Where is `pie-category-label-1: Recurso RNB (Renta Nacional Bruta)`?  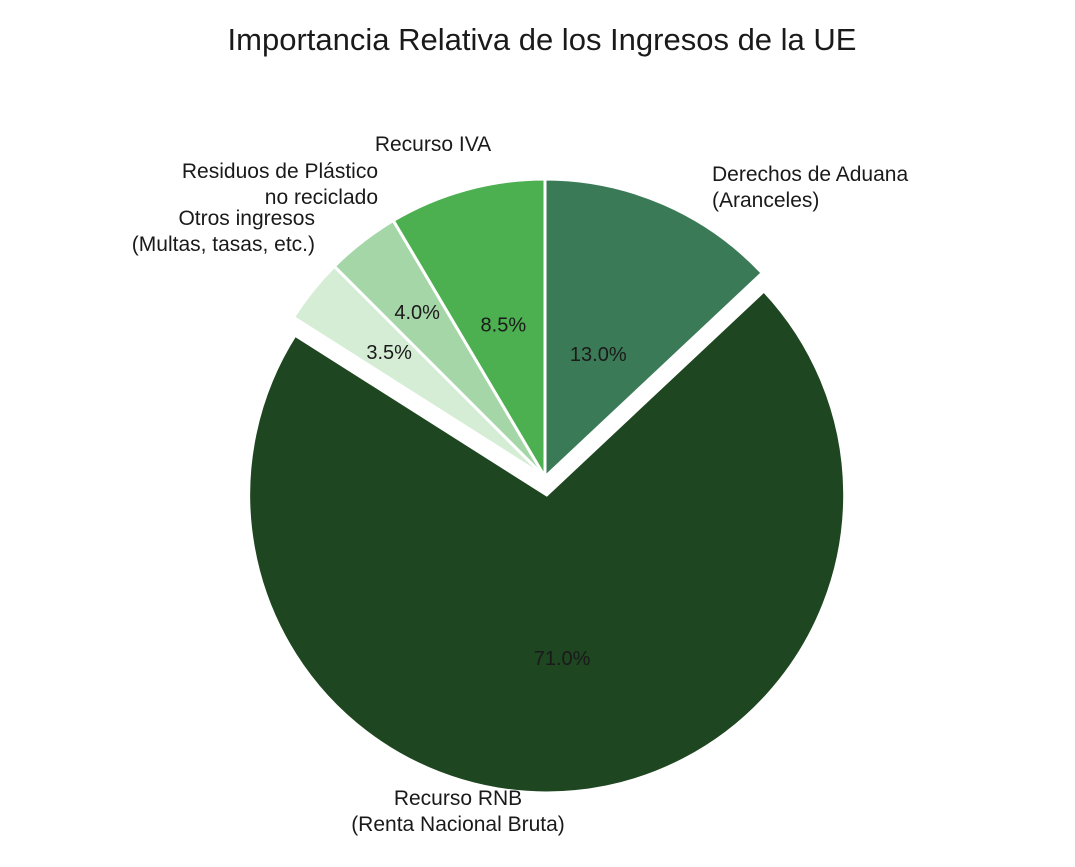
pie-category-label-1: Recurso RNB (Renta Nacional Bruta) is located at coordinates (458, 811).